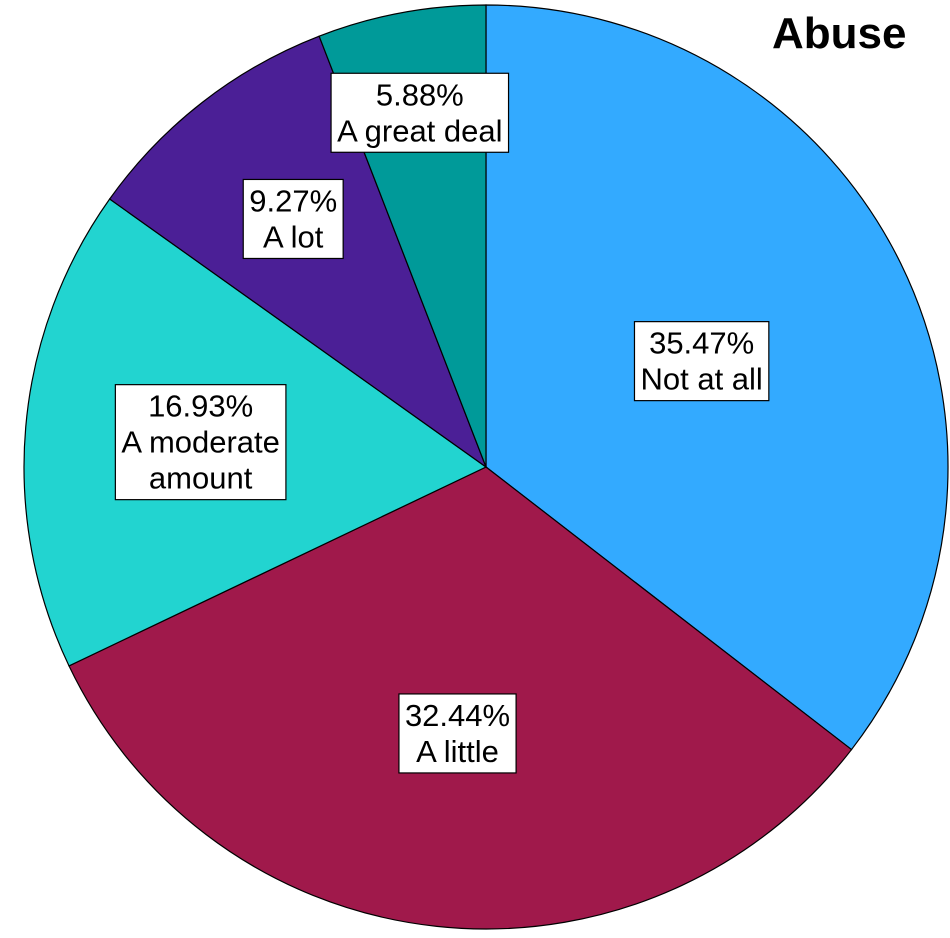  I want to click on slice-label-a-lot: 9.27%A lot, so click(293, 219).